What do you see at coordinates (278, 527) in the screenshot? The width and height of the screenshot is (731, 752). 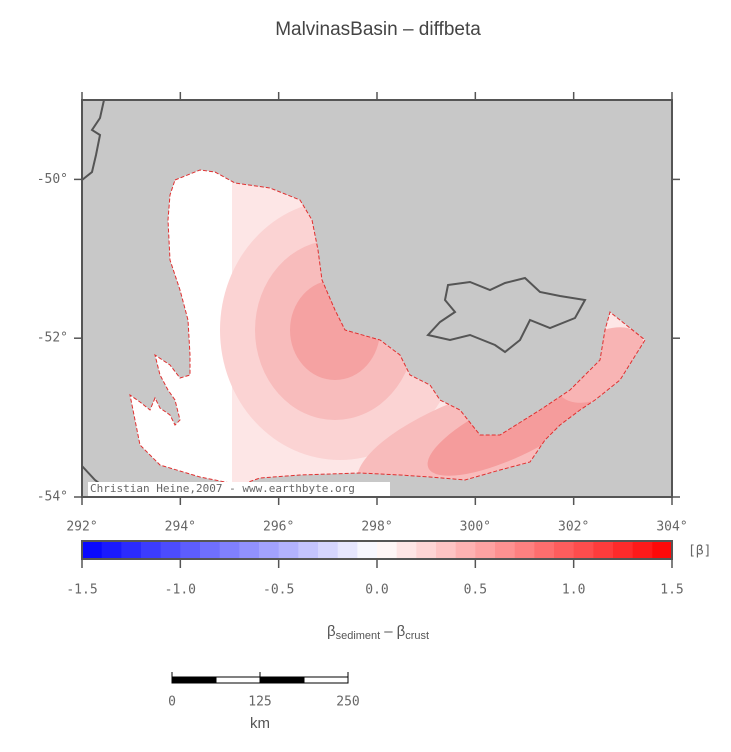 I see `x-tick-label: 296°` at bounding box center [278, 527].